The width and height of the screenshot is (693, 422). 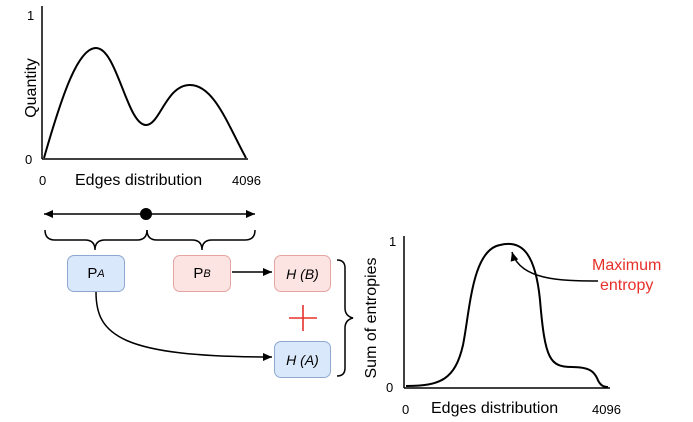 What do you see at coordinates (31, 88) in the screenshot?
I see `top-chart-ylabel: Quantity` at bounding box center [31, 88].